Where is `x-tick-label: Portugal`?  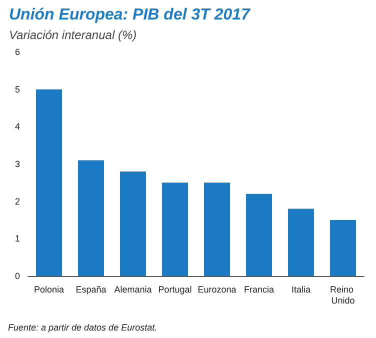 x-tick-label: Portugal is located at coordinates (175, 289).